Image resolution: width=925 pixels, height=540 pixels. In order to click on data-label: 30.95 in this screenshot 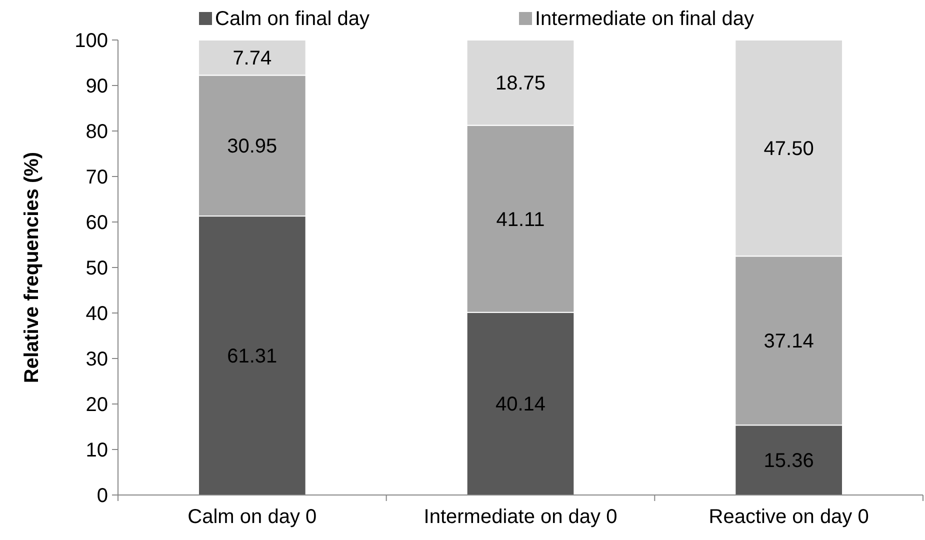, I will do `click(252, 147)`.